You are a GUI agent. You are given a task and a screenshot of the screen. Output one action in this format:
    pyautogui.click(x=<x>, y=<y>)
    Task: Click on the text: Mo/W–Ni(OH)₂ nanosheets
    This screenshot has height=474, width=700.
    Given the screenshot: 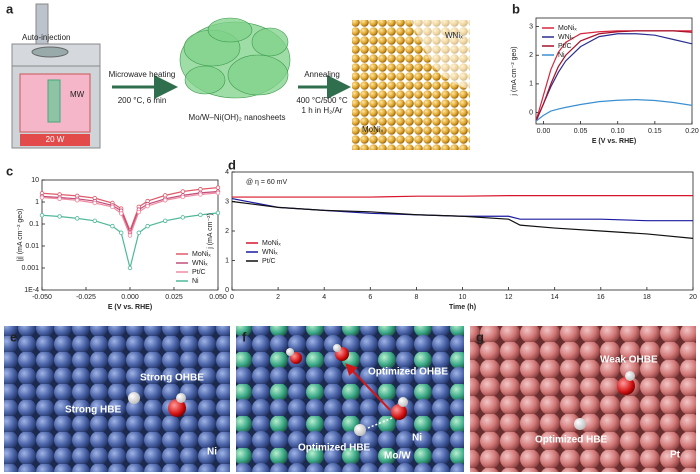 What is the action you would take?
    pyautogui.click(x=237, y=117)
    